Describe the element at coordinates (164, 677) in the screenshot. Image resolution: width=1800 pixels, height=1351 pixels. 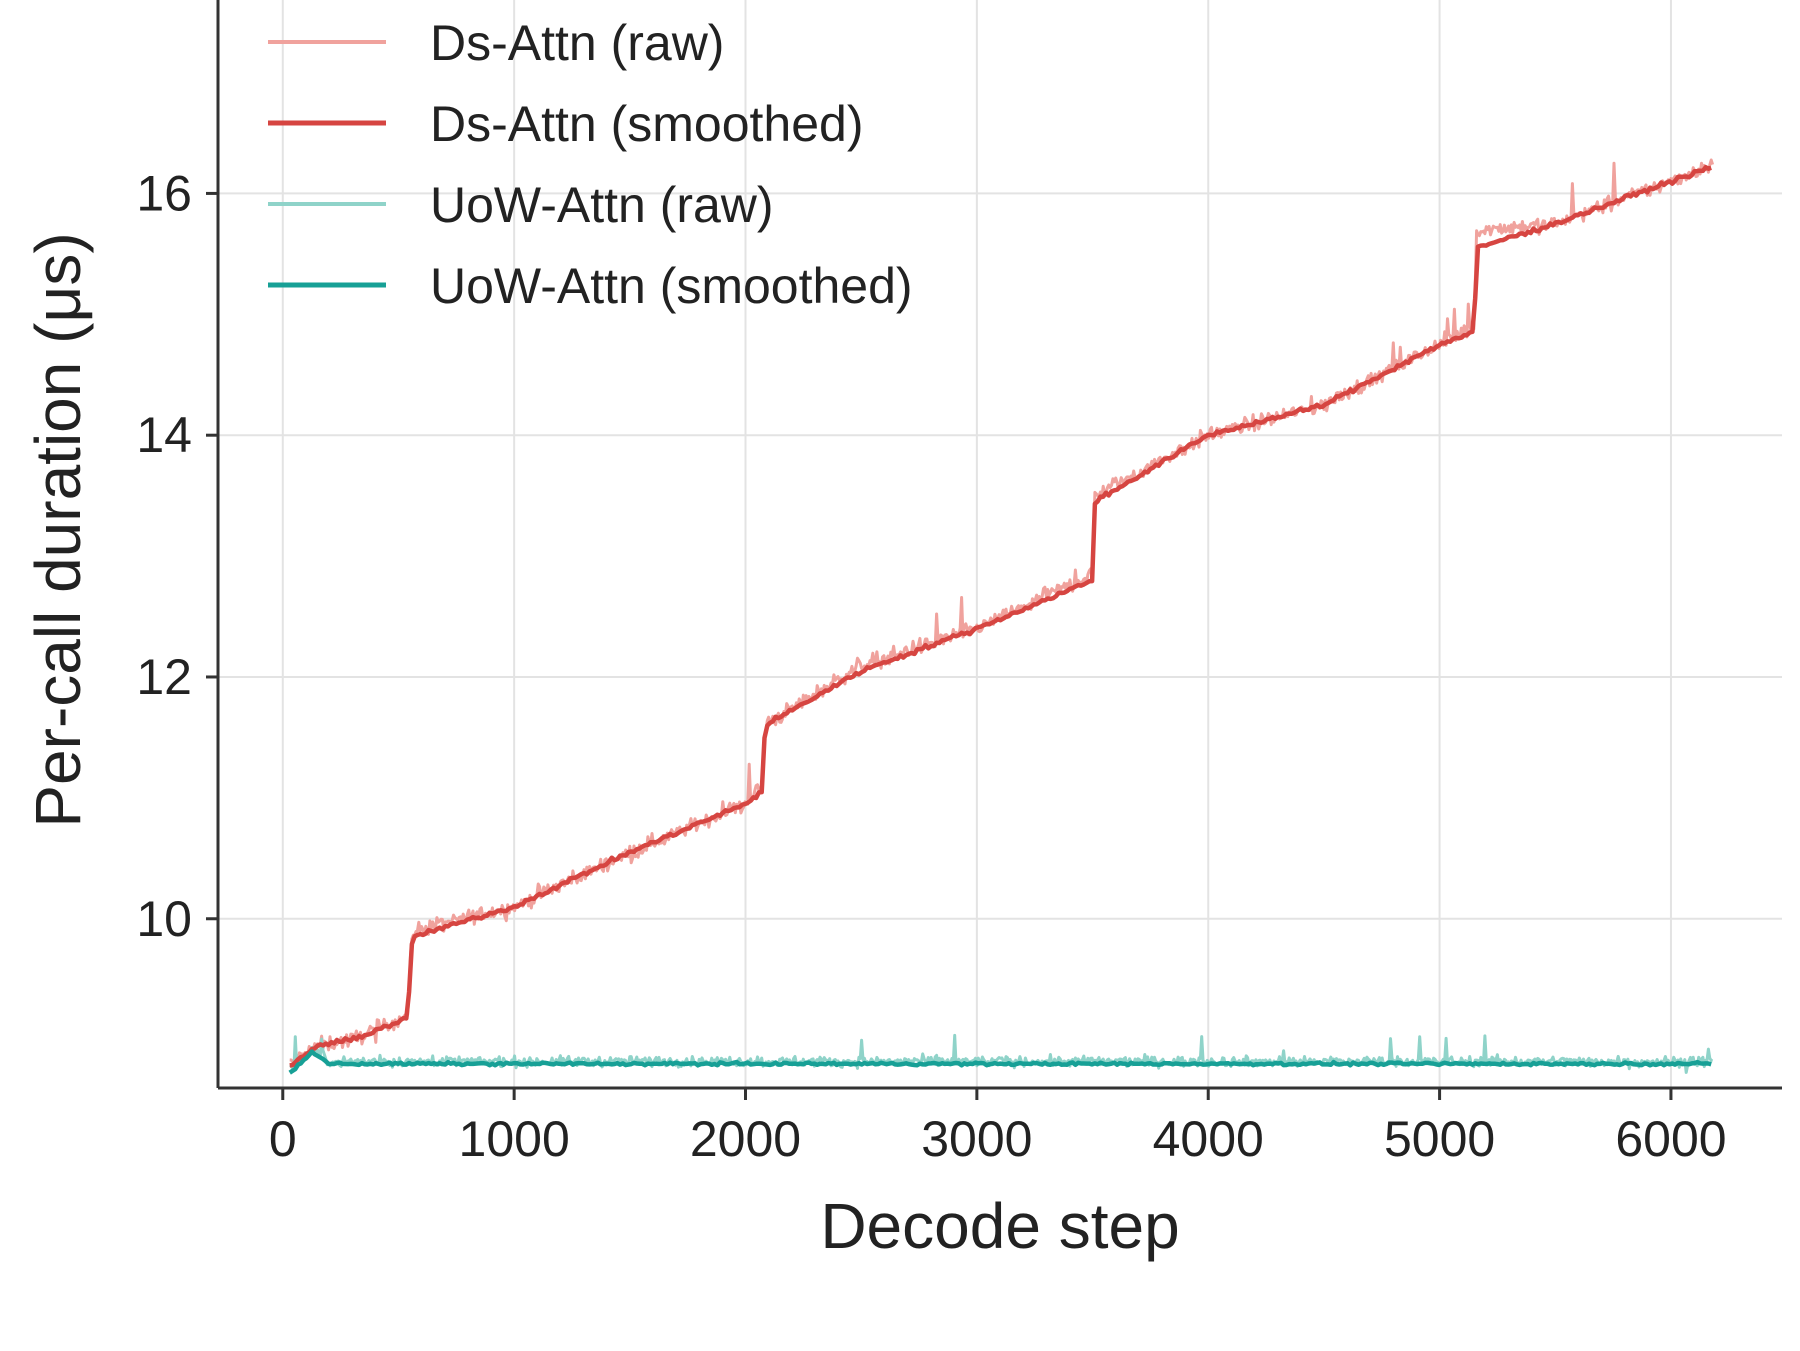
I see `y-tick-label: 12` at that location.